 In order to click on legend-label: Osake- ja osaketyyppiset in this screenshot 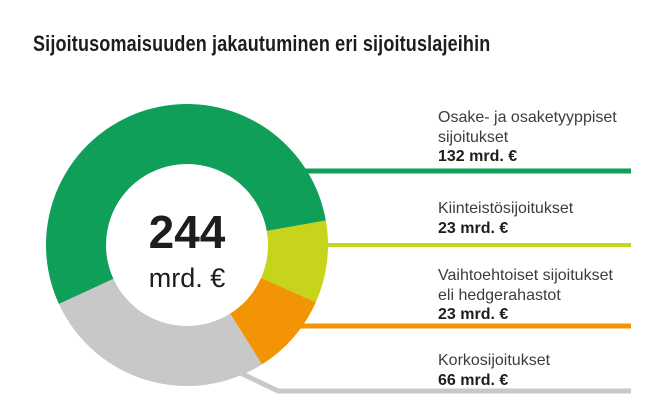, I will do `click(527, 117)`.